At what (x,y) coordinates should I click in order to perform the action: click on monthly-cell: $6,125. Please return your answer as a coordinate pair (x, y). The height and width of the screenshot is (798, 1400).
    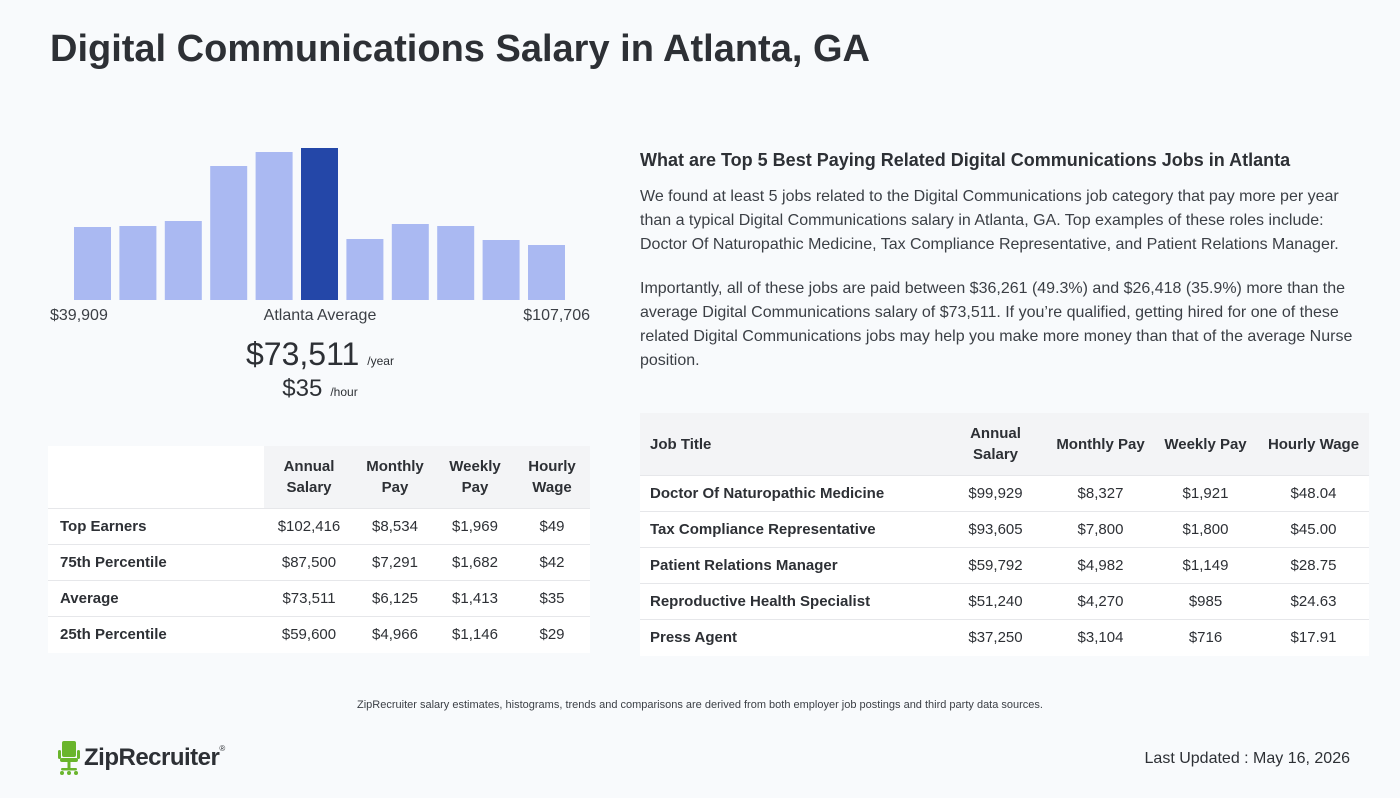
    Looking at the image, I should click on (395, 598).